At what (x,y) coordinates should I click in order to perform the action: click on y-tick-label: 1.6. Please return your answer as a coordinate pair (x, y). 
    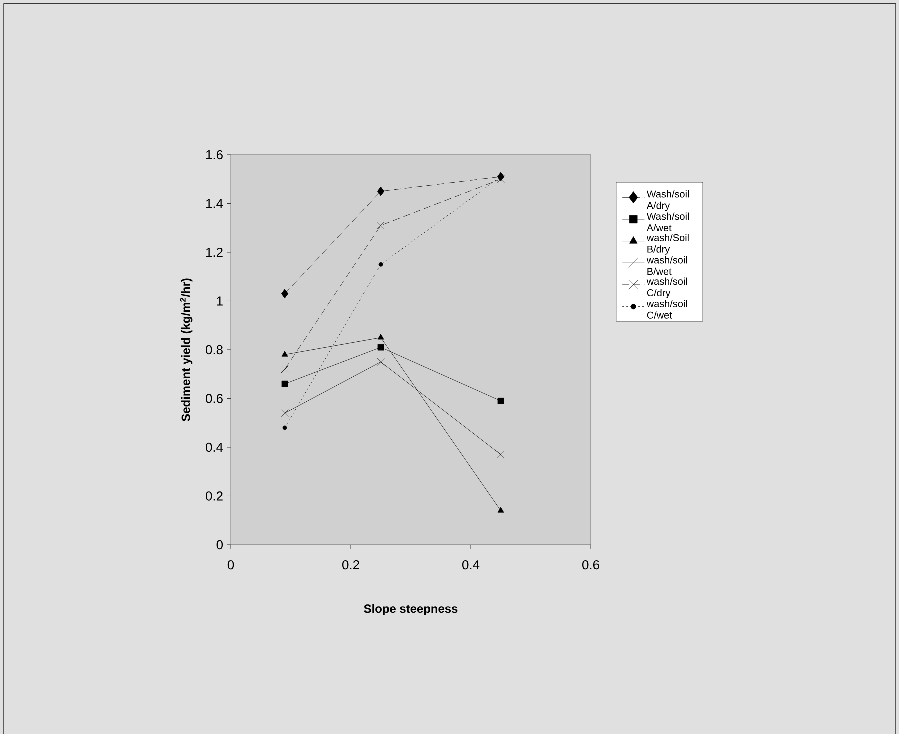
    Looking at the image, I should click on (214, 155).